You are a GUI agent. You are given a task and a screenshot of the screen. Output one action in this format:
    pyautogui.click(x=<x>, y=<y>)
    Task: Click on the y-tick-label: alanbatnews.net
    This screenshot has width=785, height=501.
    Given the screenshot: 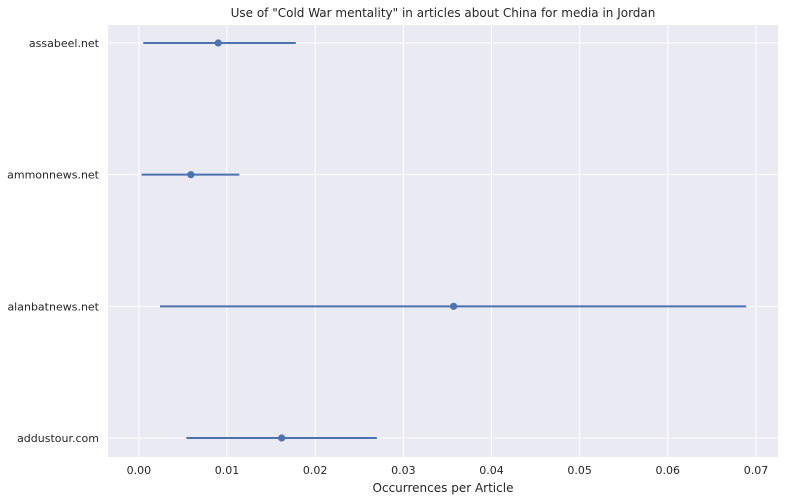 What is the action you would take?
    pyautogui.click(x=53, y=306)
    